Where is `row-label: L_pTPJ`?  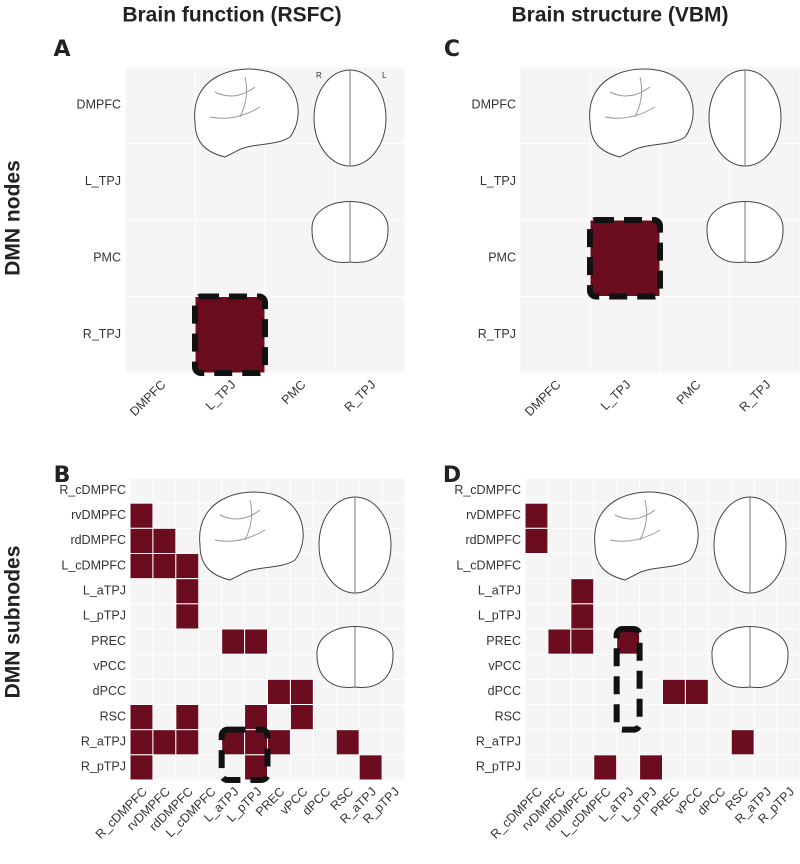
row-label: L_pTPJ is located at coordinates (499, 616).